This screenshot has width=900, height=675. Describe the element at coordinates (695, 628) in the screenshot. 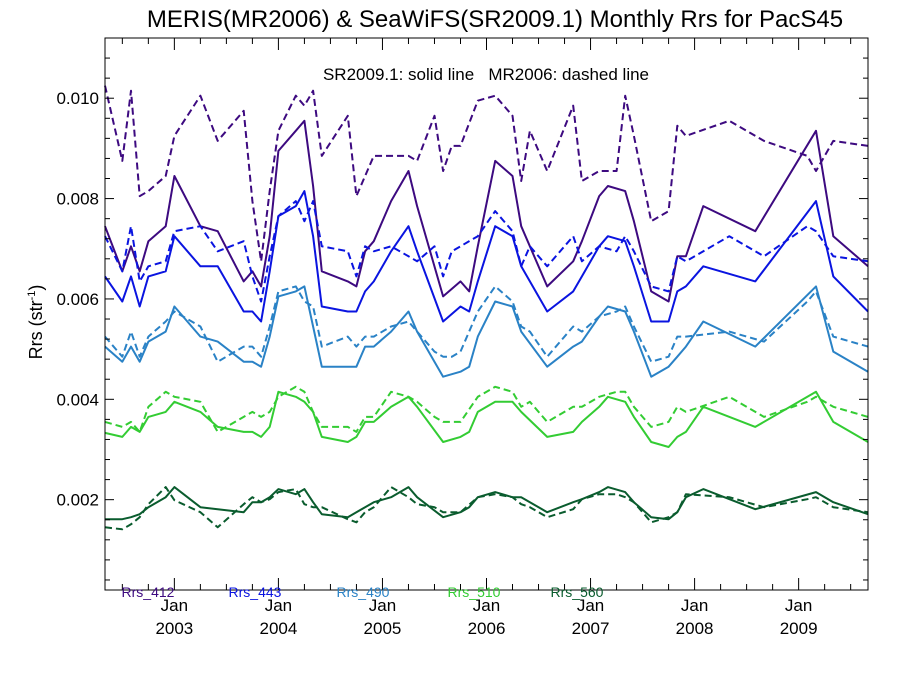

I see `x-tick-label-year: 2008` at that location.